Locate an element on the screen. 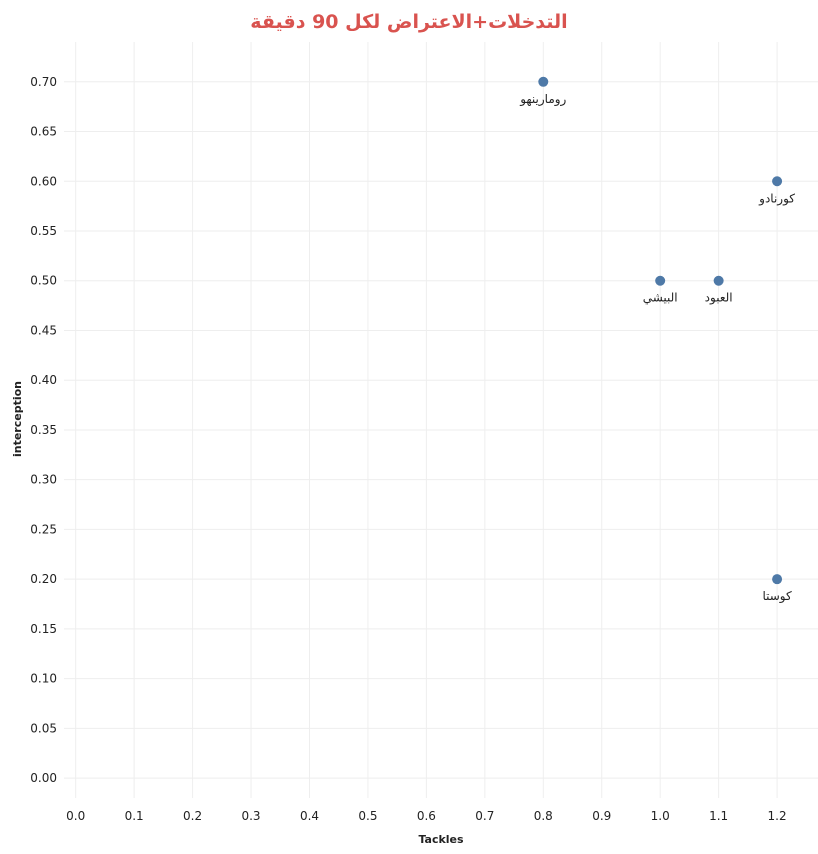  y-tick-label: 0.25 is located at coordinates (43, 529).